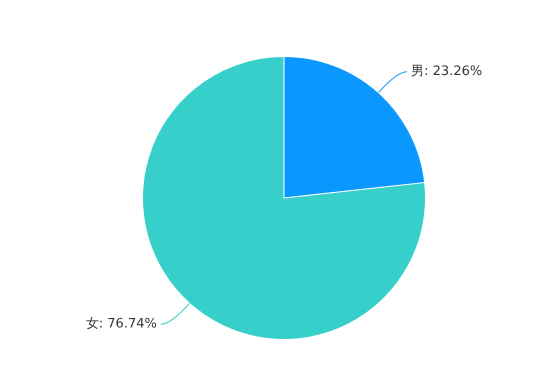 The width and height of the screenshot is (551, 389). Describe the element at coordinates (121, 324) in the screenshot. I see `slice-label: 女: 76.74%` at that location.